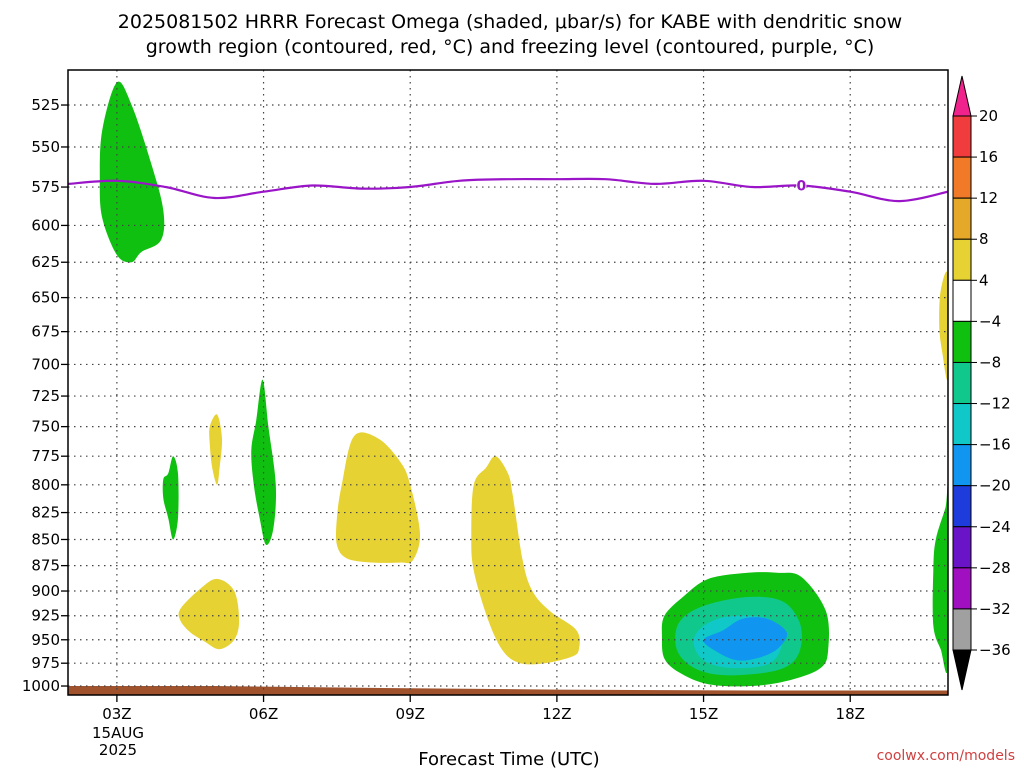  I want to click on freezing-level-label: 0, so click(801, 186).